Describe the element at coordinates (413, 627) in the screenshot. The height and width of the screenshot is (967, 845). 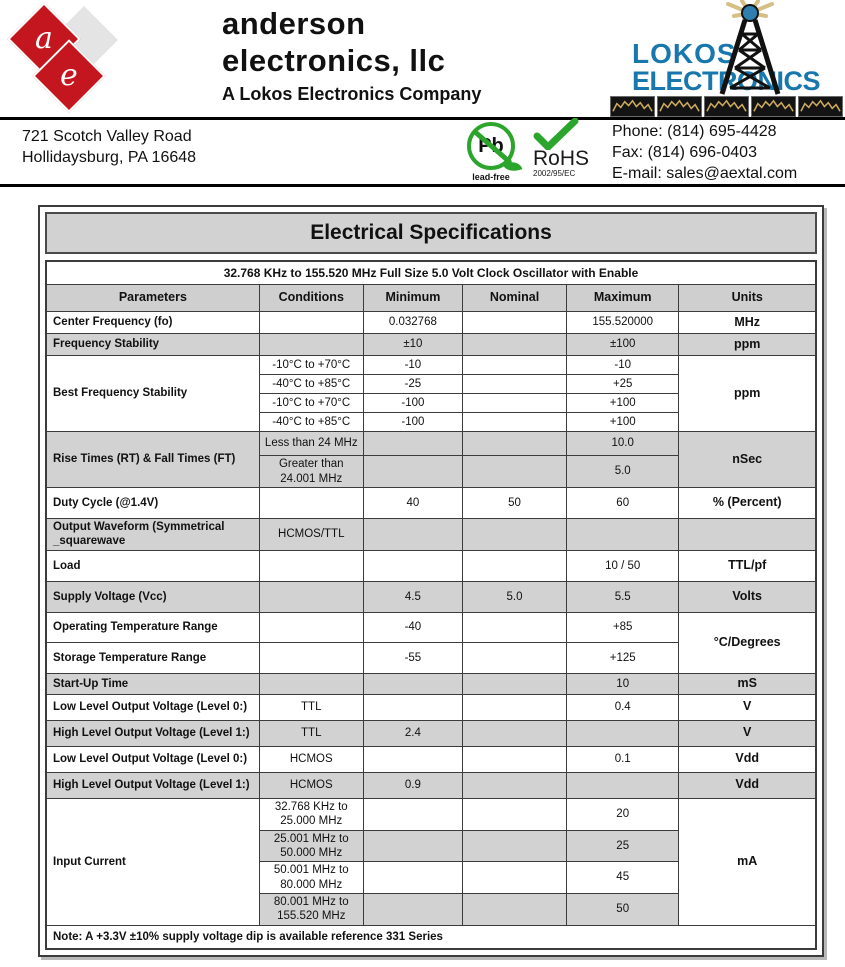
I see `cell-minimum: -40` at that location.